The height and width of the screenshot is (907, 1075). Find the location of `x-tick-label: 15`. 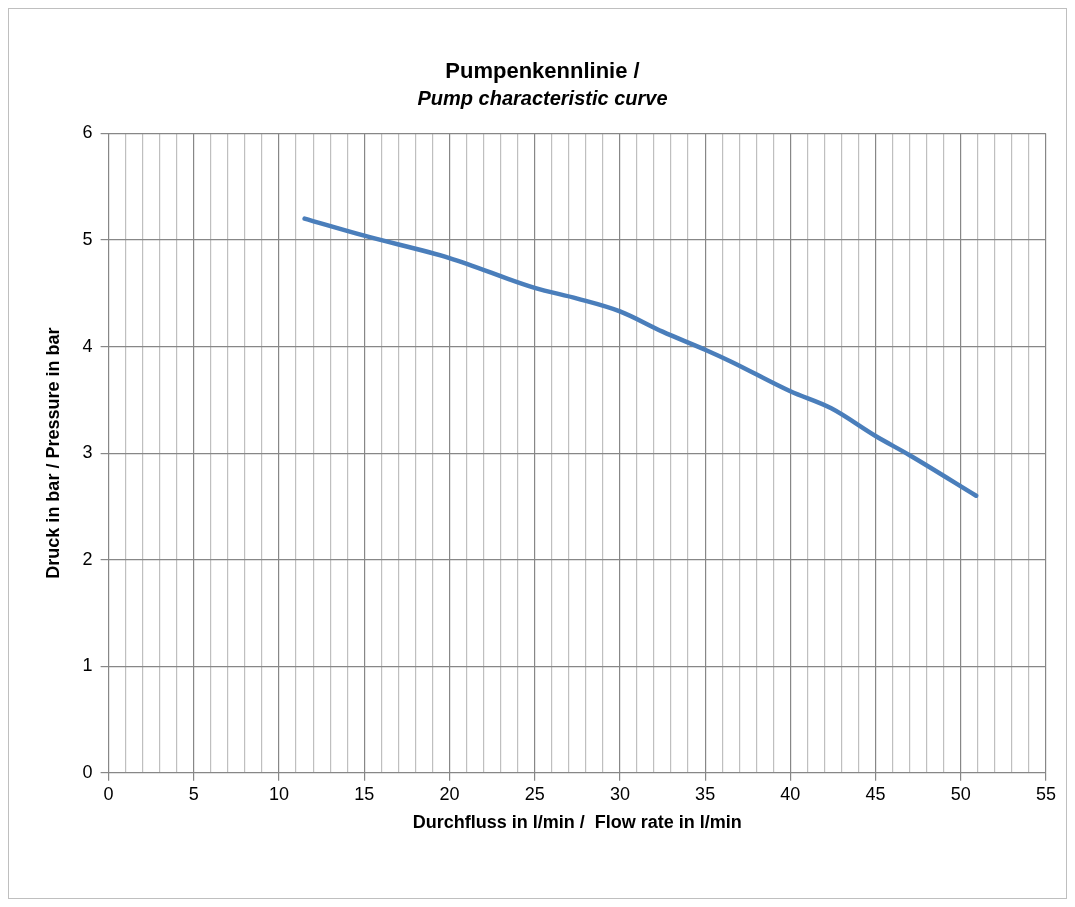

x-tick-label: 15 is located at coordinates (364, 793).